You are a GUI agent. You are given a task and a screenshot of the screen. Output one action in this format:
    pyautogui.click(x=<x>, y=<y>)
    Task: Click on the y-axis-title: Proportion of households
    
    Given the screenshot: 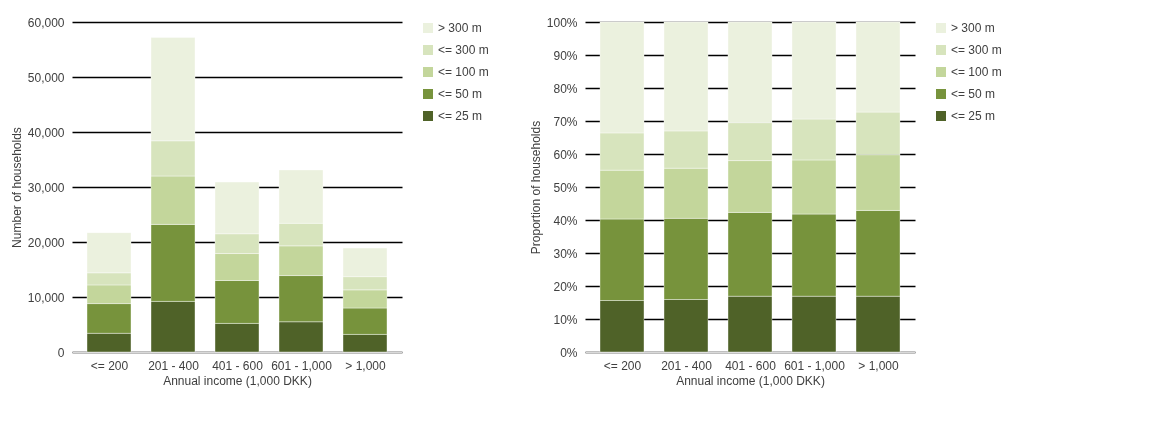 What is the action you would take?
    pyautogui.click(x=535, y=187)
    